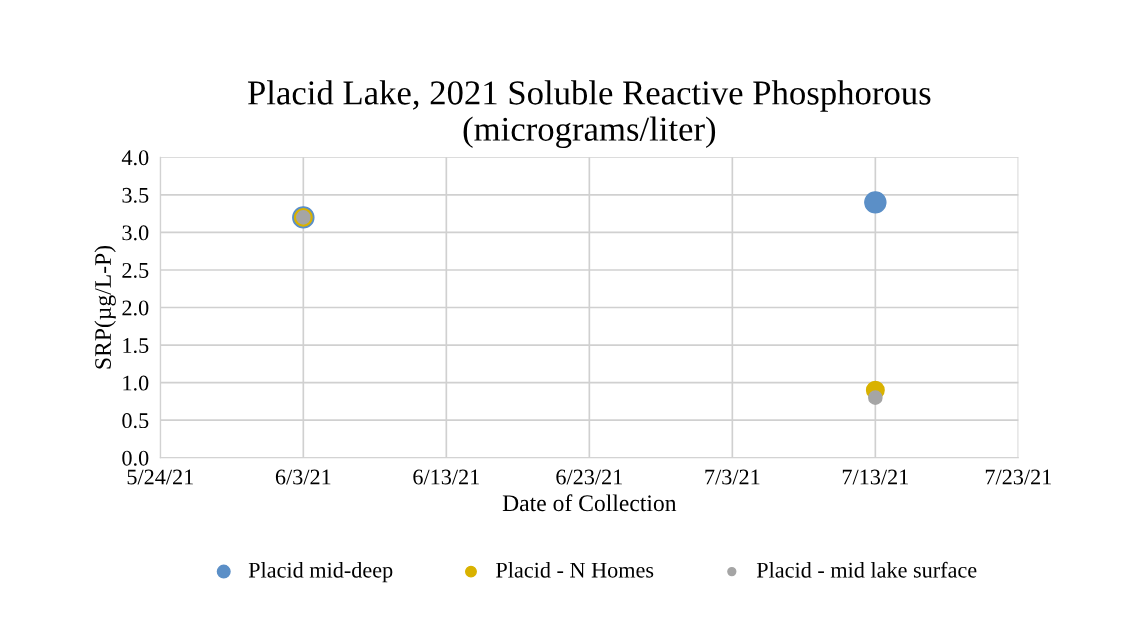 Image resolution: width=1129 pixels, height=642 pixels. What do you see at coordinates (135, 233) in the screenshot?
I see `y-tick-label: 3.0` at bounding box center [135, 233].